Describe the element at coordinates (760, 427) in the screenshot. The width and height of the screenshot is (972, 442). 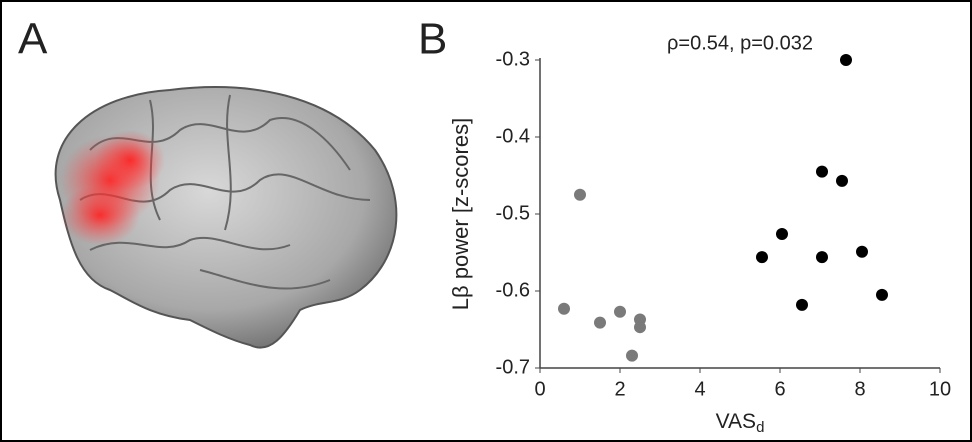
I see `x-axis-label-subscript: d` at that location.